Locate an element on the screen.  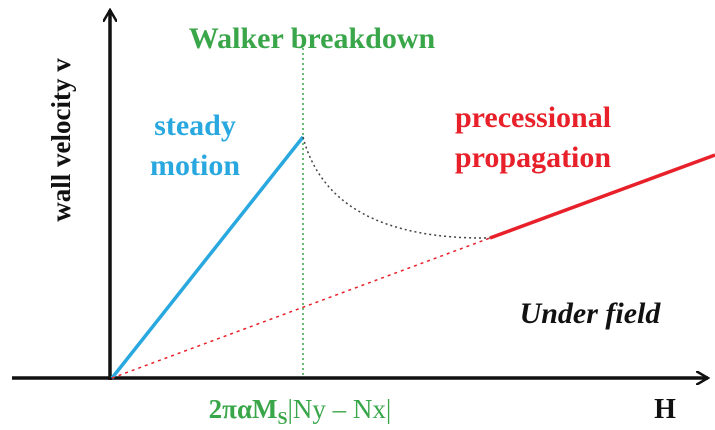
steady-label: motion is located at coordinates (195, 165).